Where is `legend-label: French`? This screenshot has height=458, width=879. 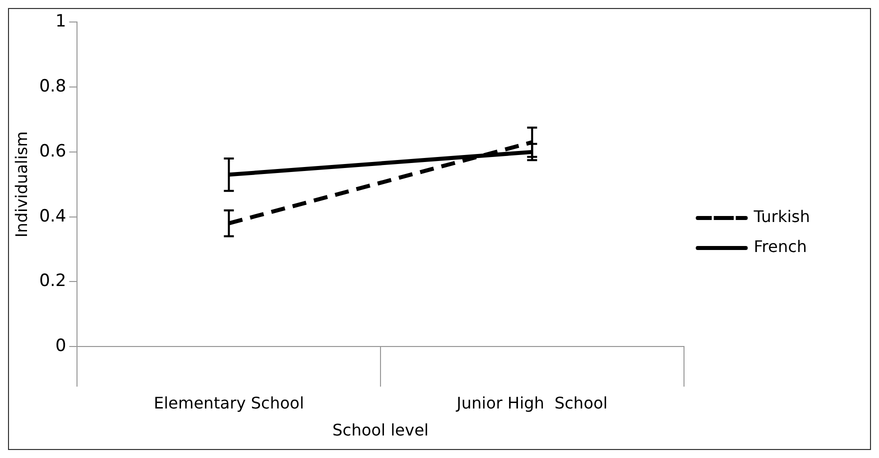 legend-label: French is located at coordinates (780, 246).